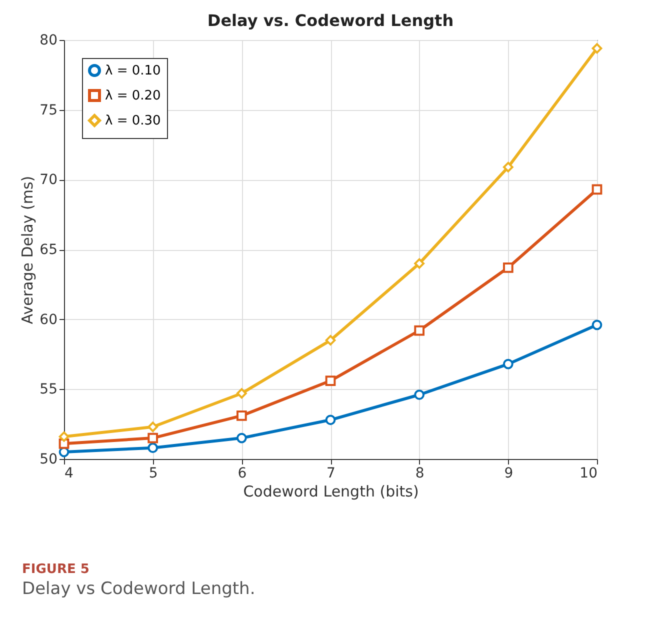 The image size is (652, 626). I want to click on x-tick-label: 4, so click(69, 474).